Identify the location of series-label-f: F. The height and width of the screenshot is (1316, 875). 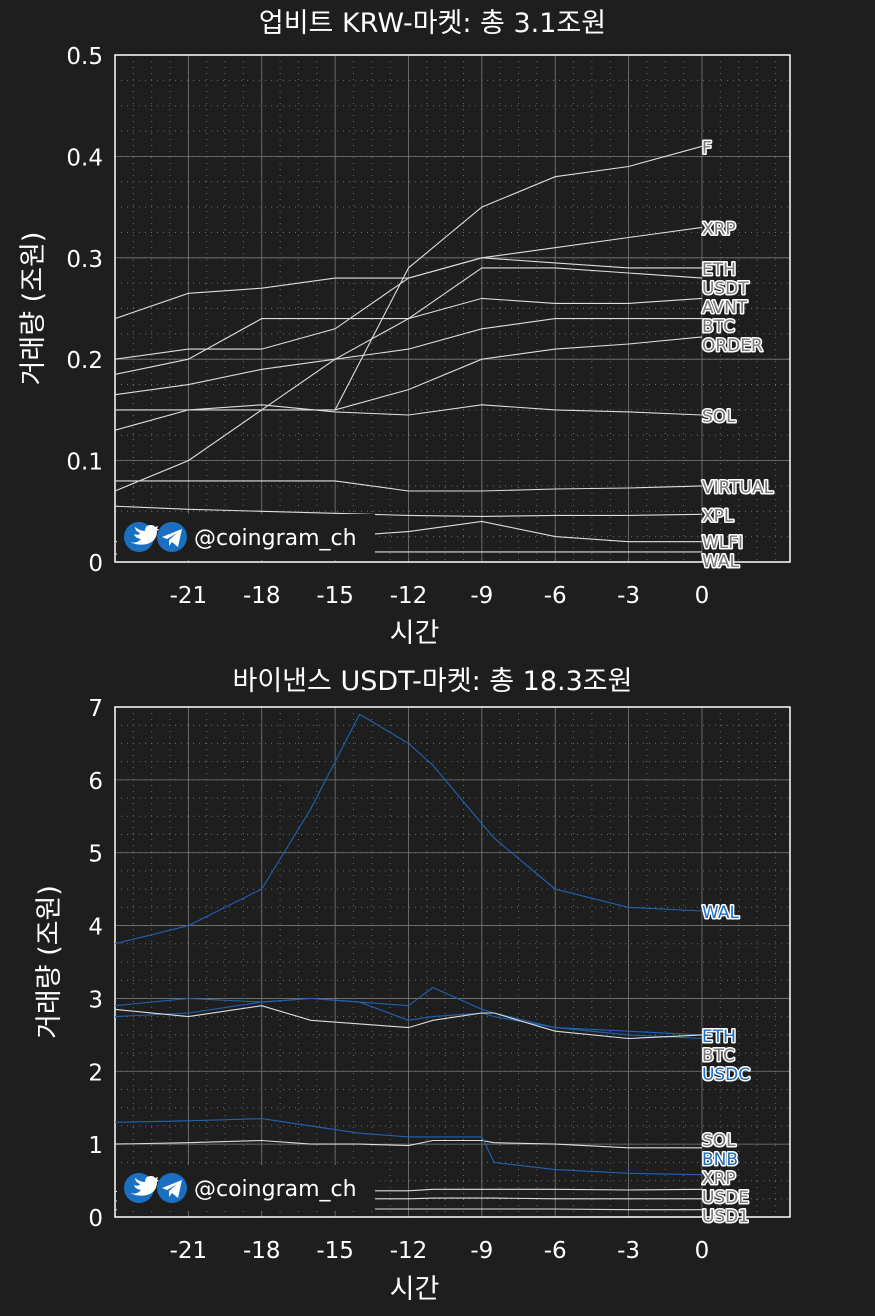
(707, 148).